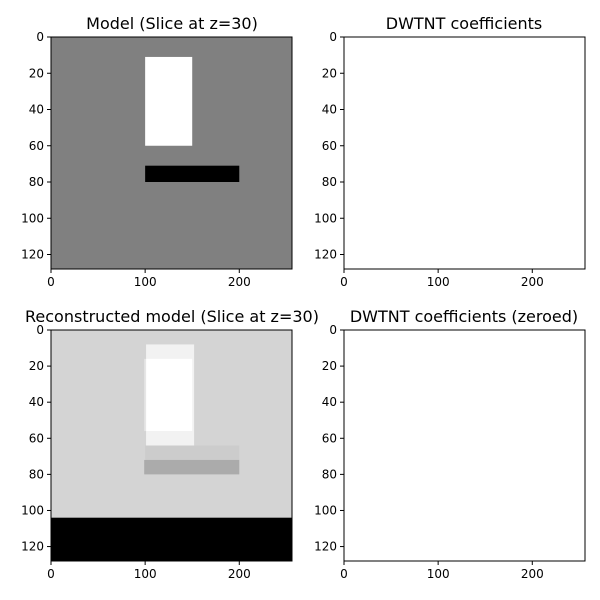  I want to click on panel-title-dwtnt-coefficients-zeroed: DWTNT coefficients (zeroed), so click(464, 316).